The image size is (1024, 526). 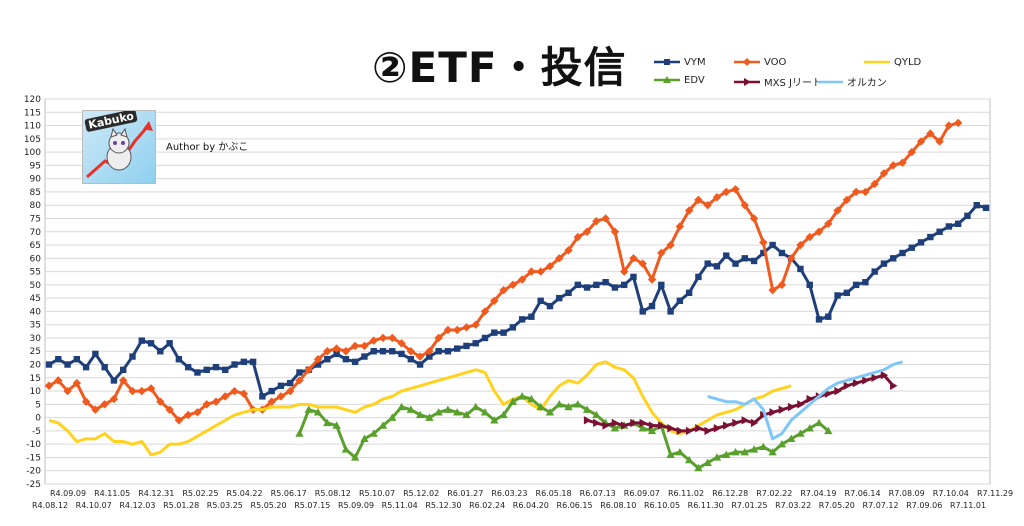 I want to click on legend-item: MXS Jリート, so click(x=778, y=81).